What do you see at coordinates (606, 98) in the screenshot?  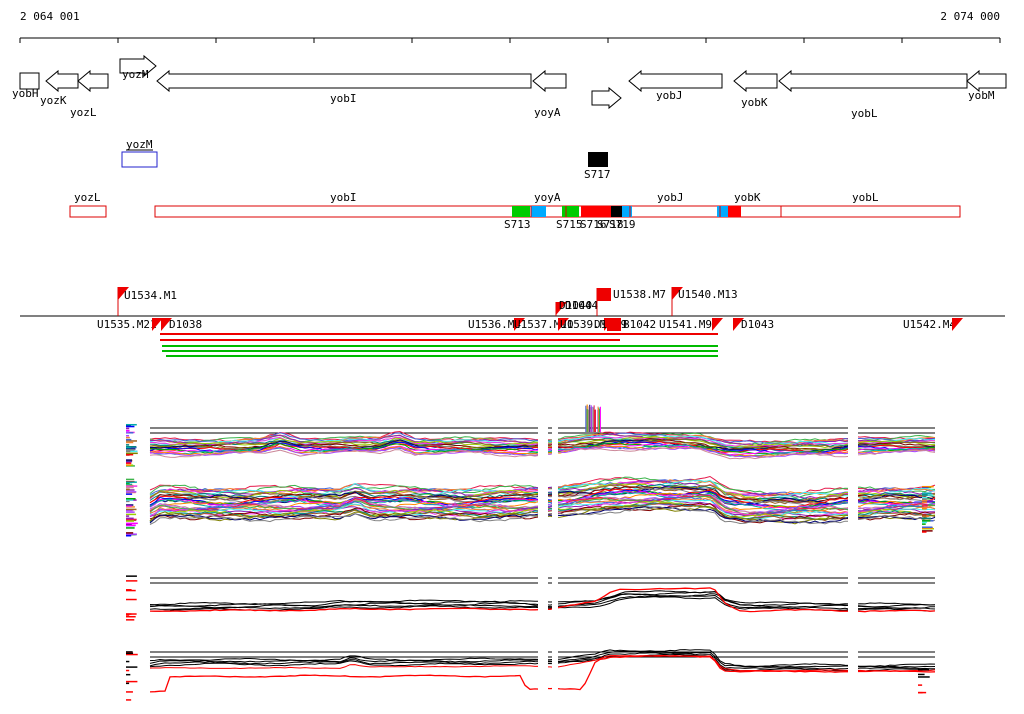 I see `gene-arrow-unnamed` at bounding box center [606, 98].